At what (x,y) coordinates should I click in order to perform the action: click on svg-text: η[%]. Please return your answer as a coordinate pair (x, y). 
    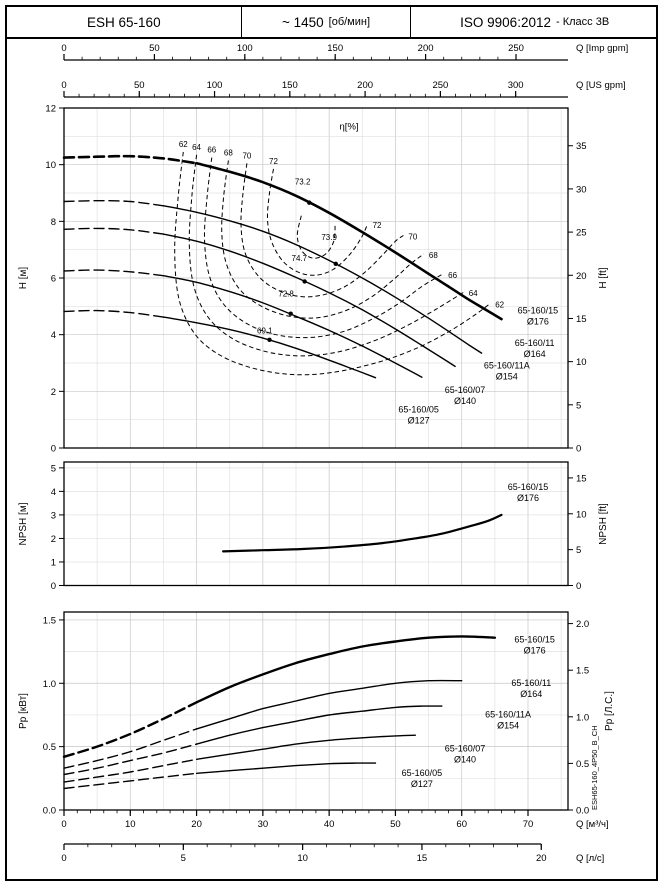
    Looking at the image, I should click on (349, 126).